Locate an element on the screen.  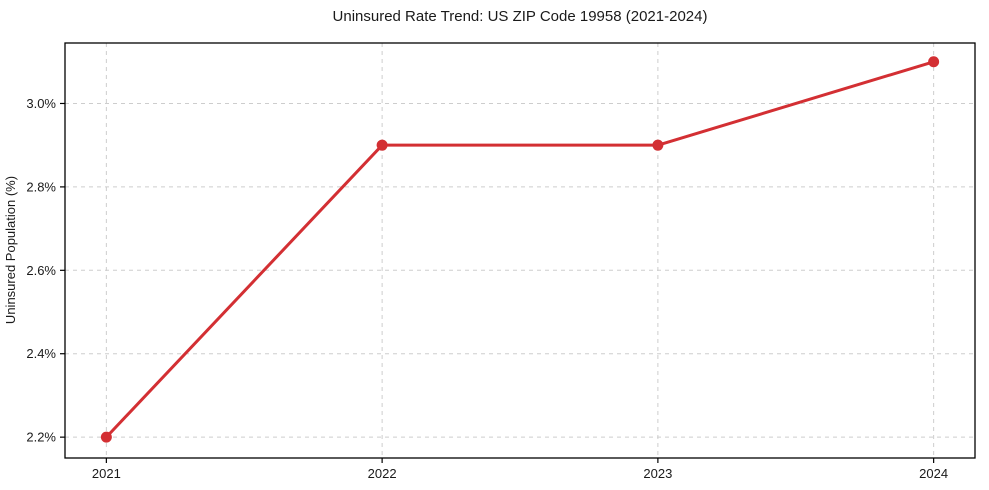
y-tick-label: 2.6% is located at coordinates (41, 270).